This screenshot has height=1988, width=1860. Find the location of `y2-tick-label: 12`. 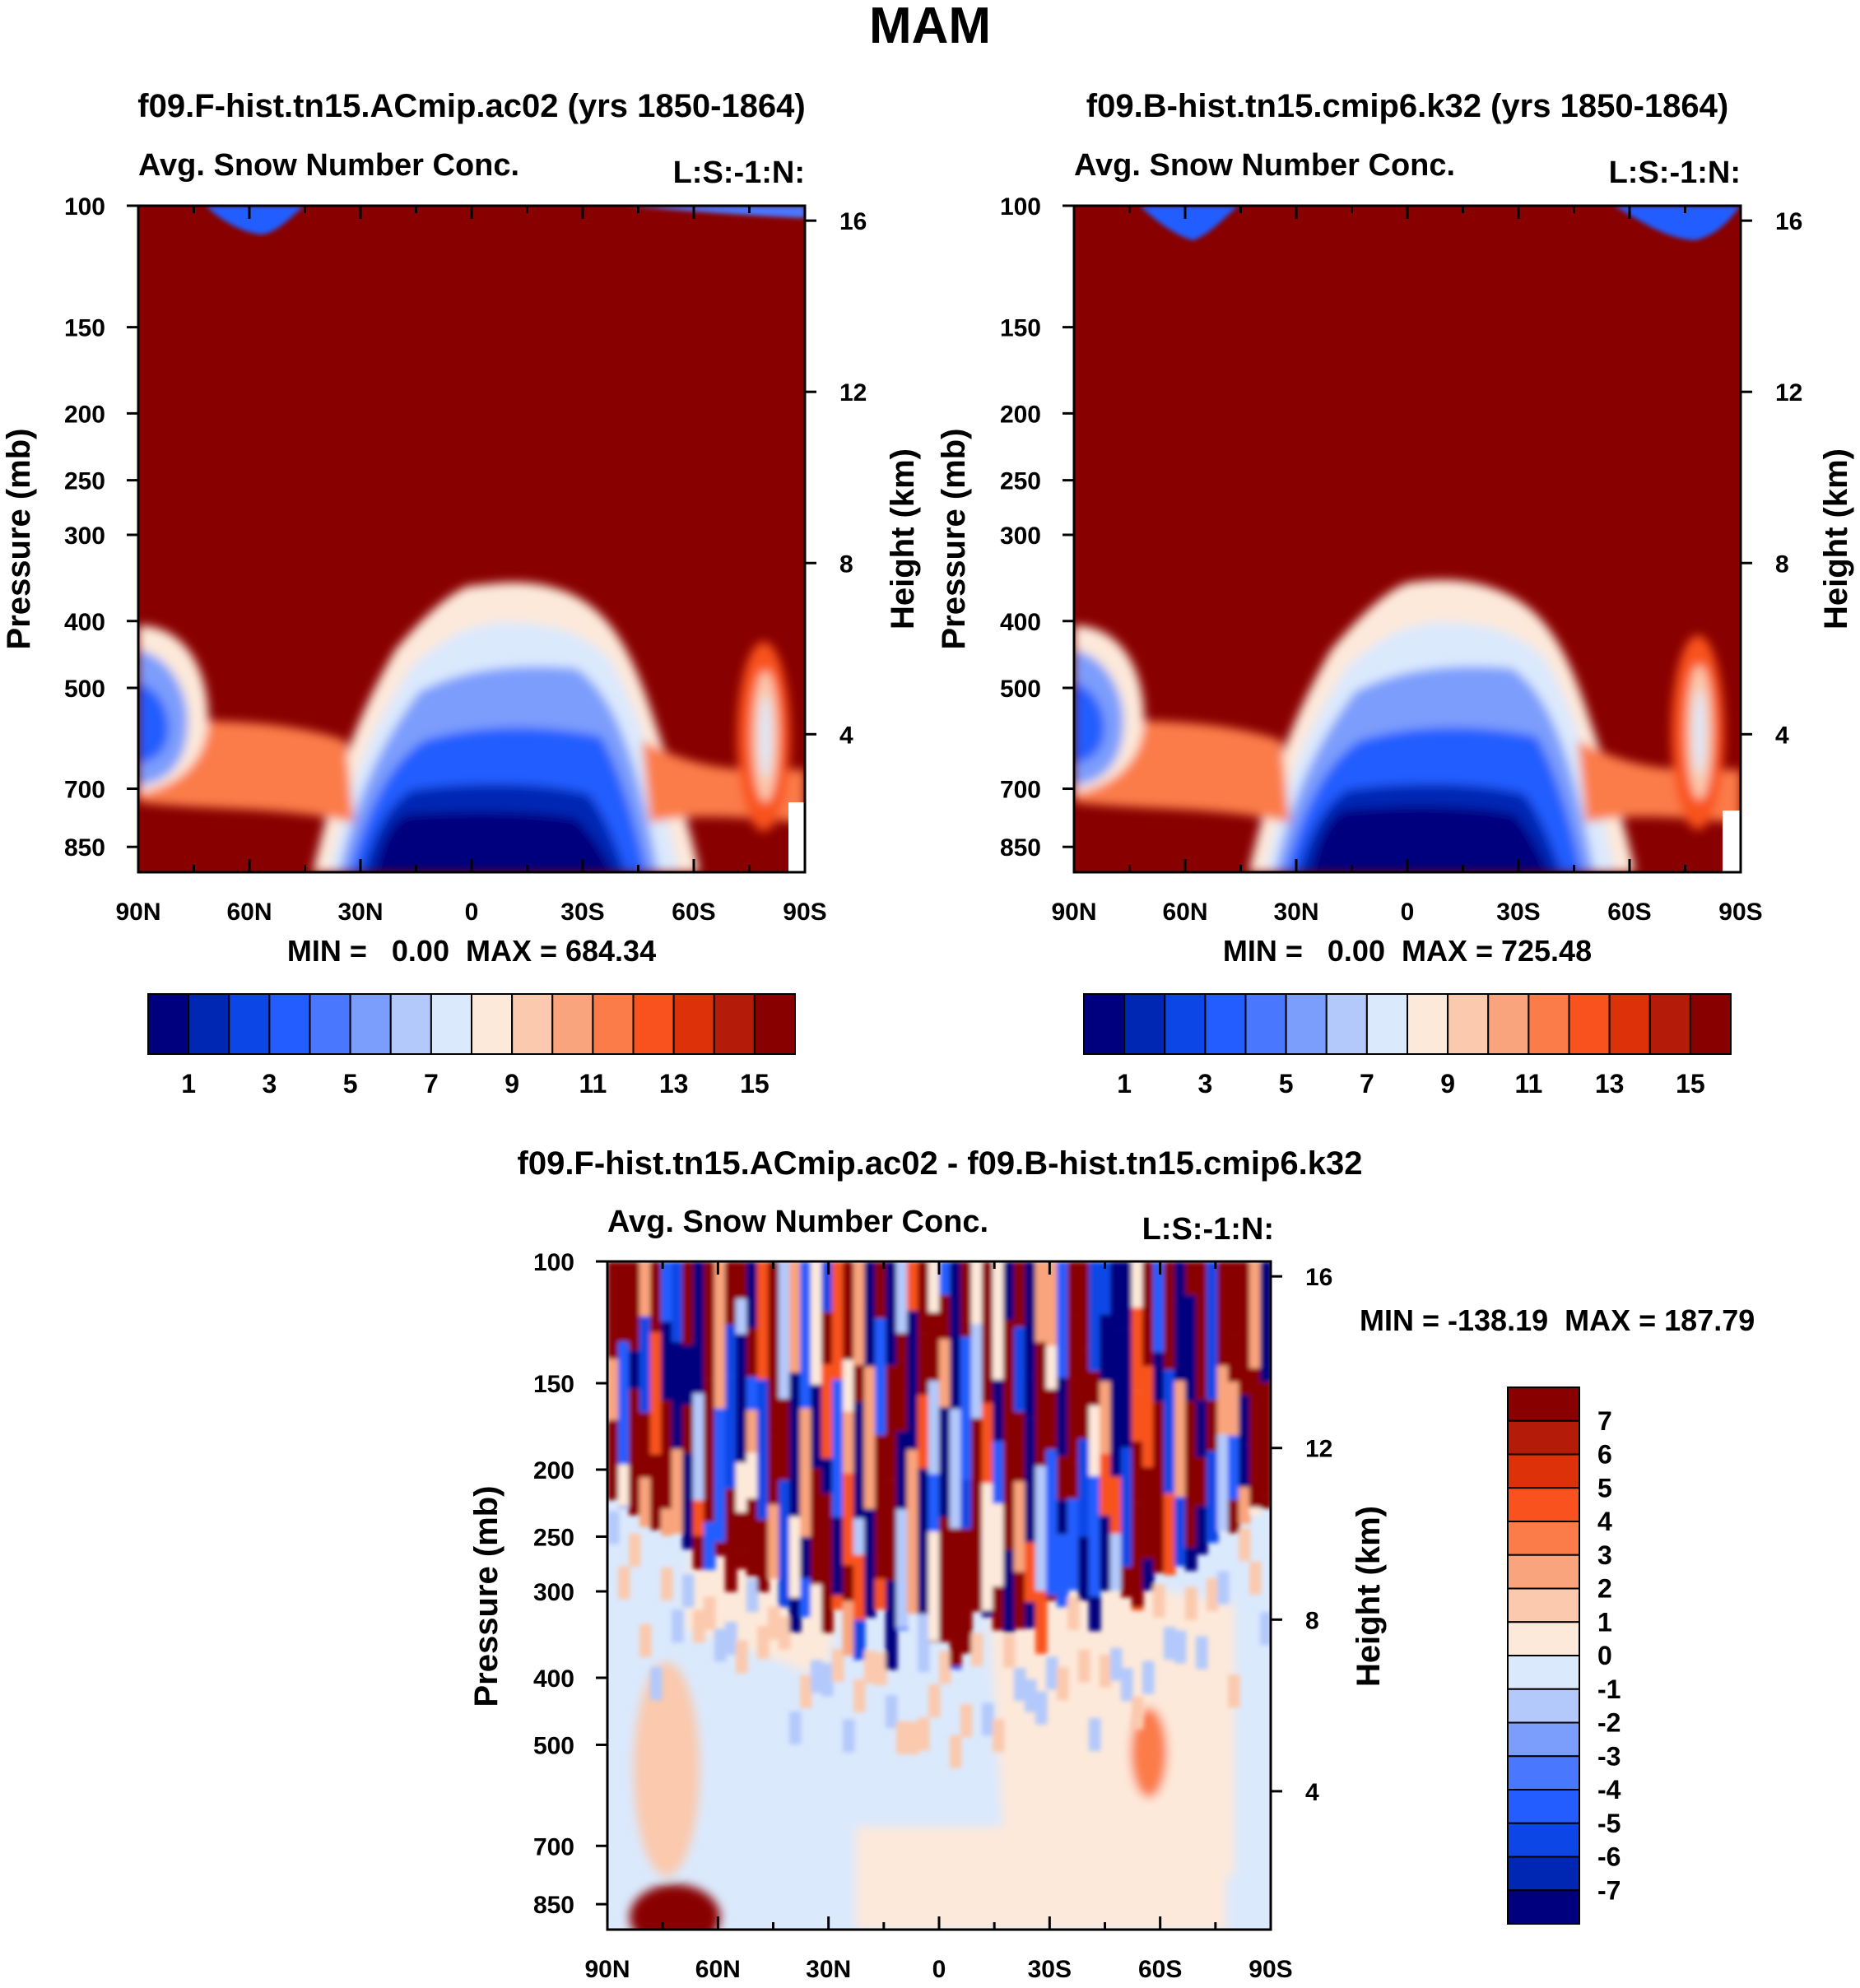

y2-tick-label: 12 is located at coordinates (1788, 392).